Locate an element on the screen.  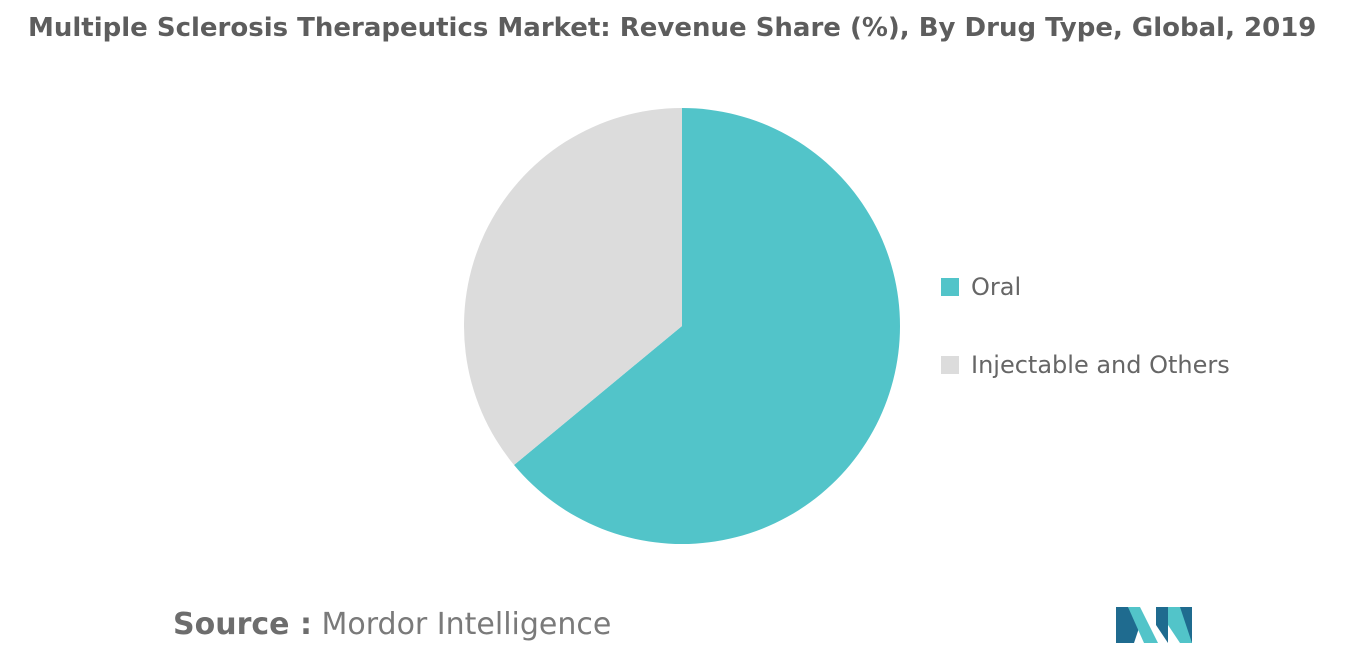
legend-label-injectable-and-others: Injectable and Others is located at coordinates (1100, 365).